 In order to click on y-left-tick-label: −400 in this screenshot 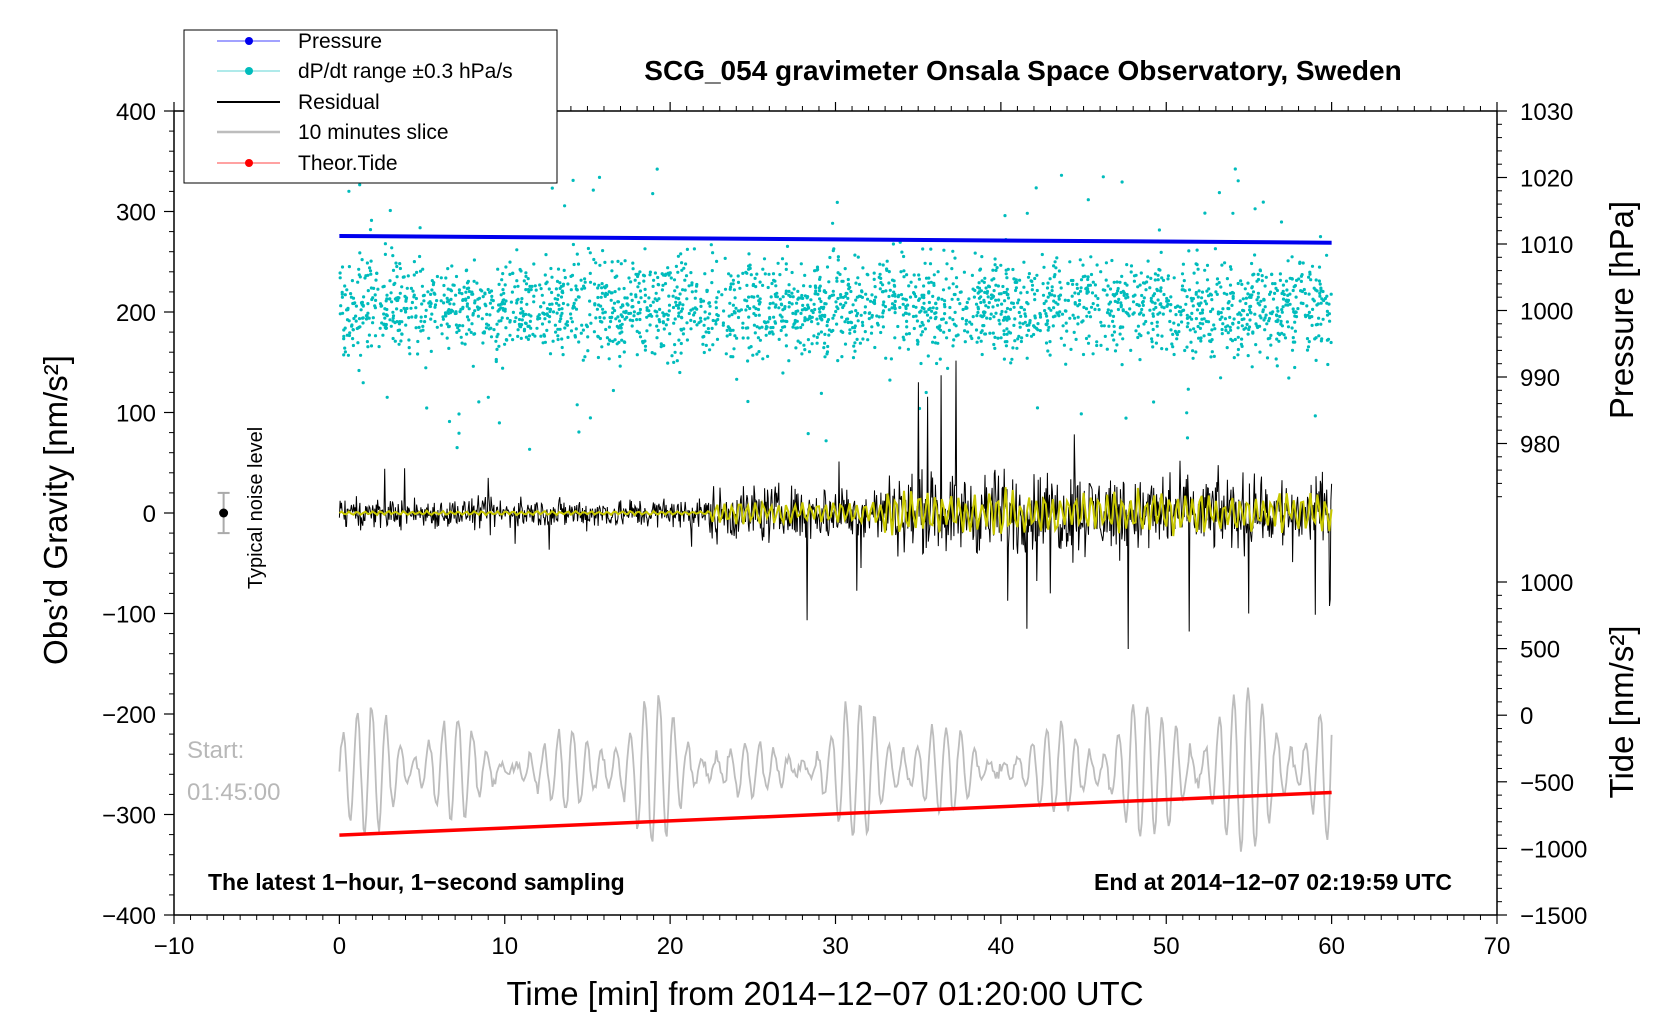, I will do `click(129, 916)`.